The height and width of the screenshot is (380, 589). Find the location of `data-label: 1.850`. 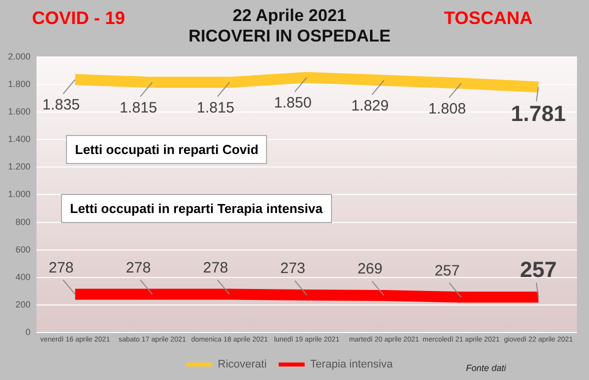

data-label: 1.850 is located at coordinates (293, 103).